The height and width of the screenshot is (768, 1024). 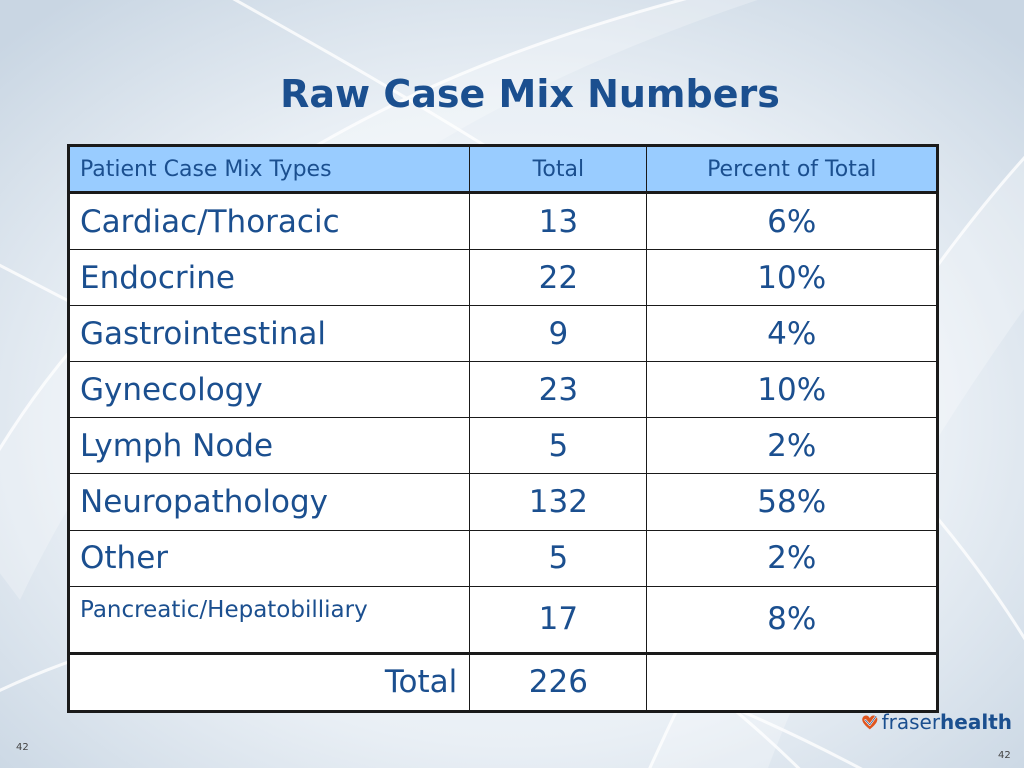 What do you see at coordinates (792, 682) in the screenshot?
I see `total-percent-cell` at bounding box center [792, 682].